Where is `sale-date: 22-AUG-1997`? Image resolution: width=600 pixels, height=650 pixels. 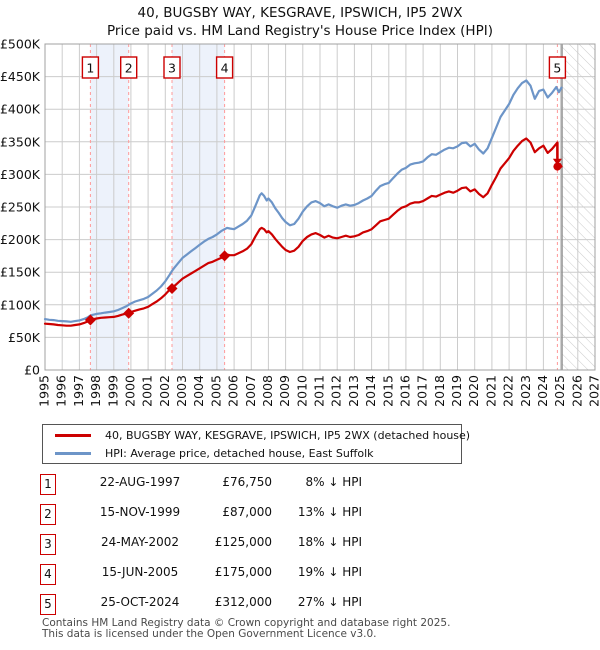 sale-date: 22-AUG-1997 is located at coordinates (140, 482).